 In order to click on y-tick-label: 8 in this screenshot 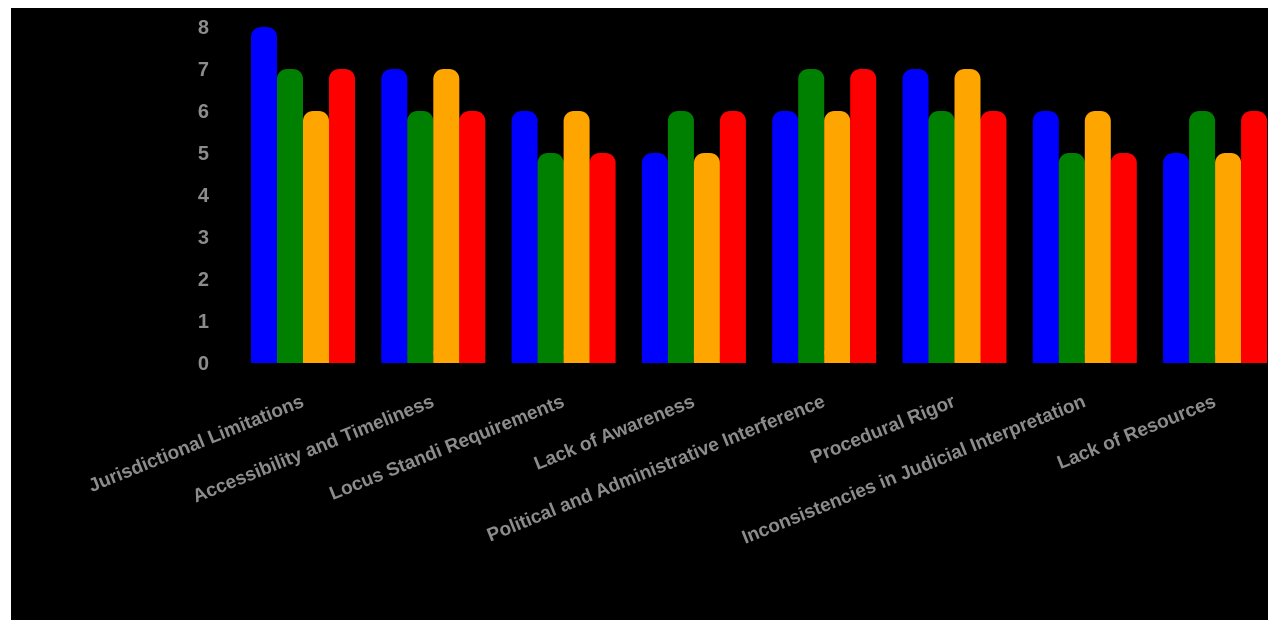, I will do `click(203, 28)`.